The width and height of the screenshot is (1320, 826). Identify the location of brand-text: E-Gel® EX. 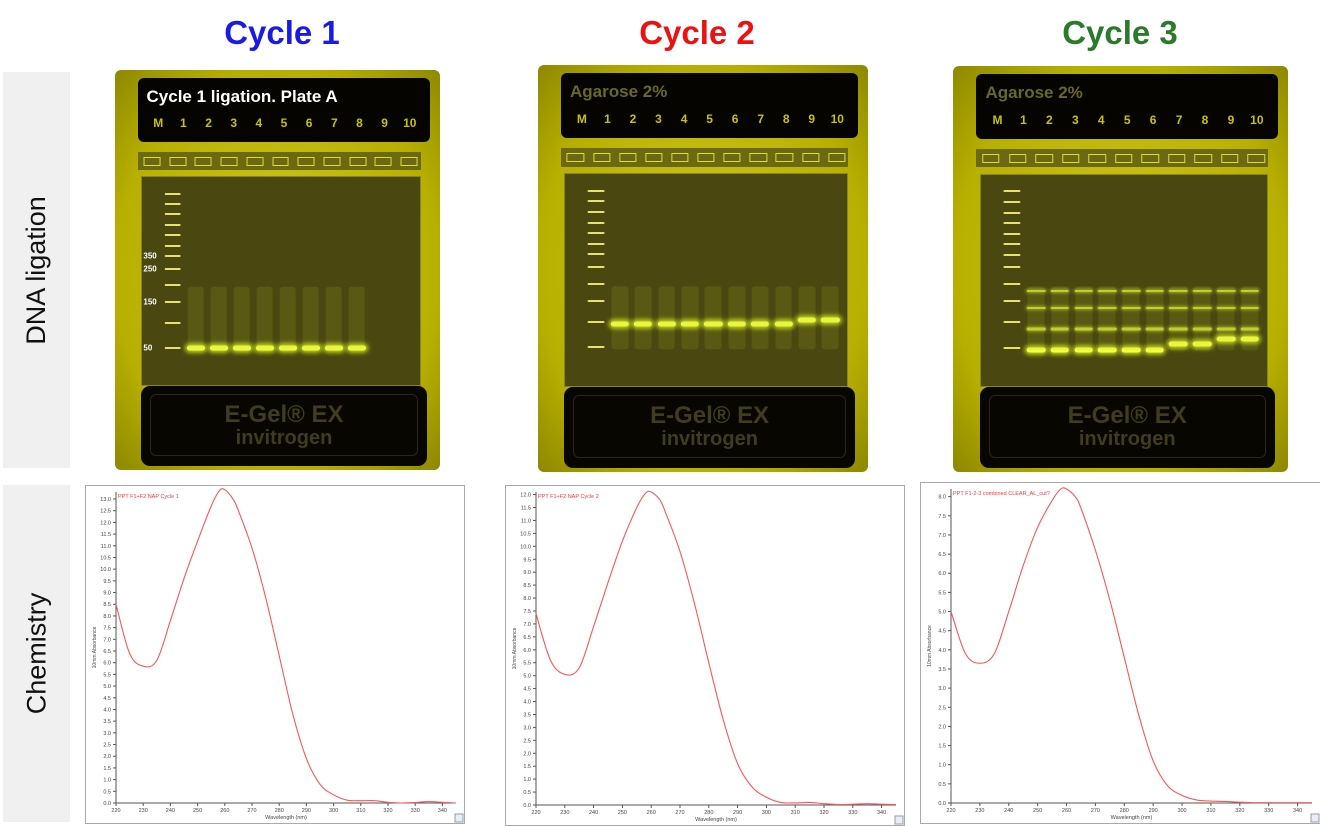
(709, 416).